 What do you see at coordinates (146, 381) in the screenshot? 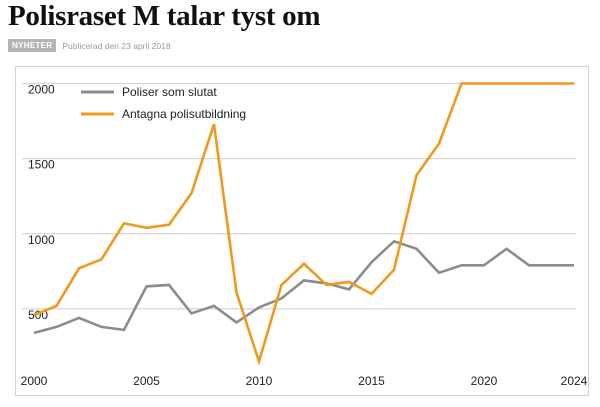
I see `x-tick-label: 2005` at bounding box center [146, 381].